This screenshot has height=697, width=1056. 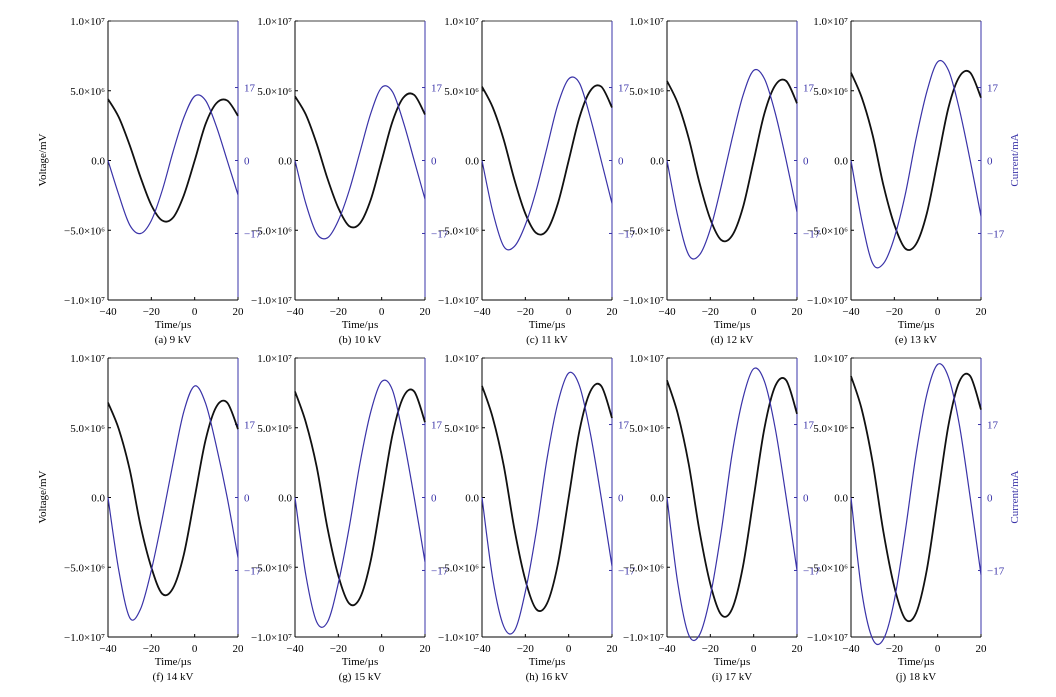 What do you see at coordinates (43, 159) in the screenshot?
I see `voltage-axis-label-row-1: Voltage/mV` at bounding box center [43, 159].